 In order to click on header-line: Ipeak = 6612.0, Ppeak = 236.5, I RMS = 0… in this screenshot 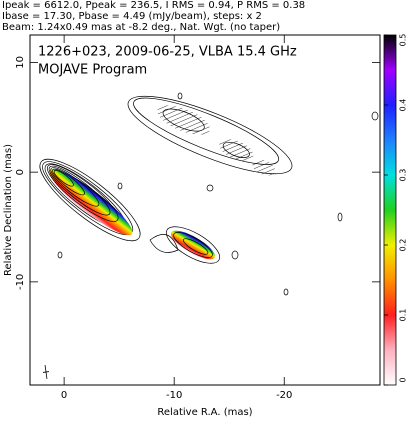, I will do `click(153, 5)`.